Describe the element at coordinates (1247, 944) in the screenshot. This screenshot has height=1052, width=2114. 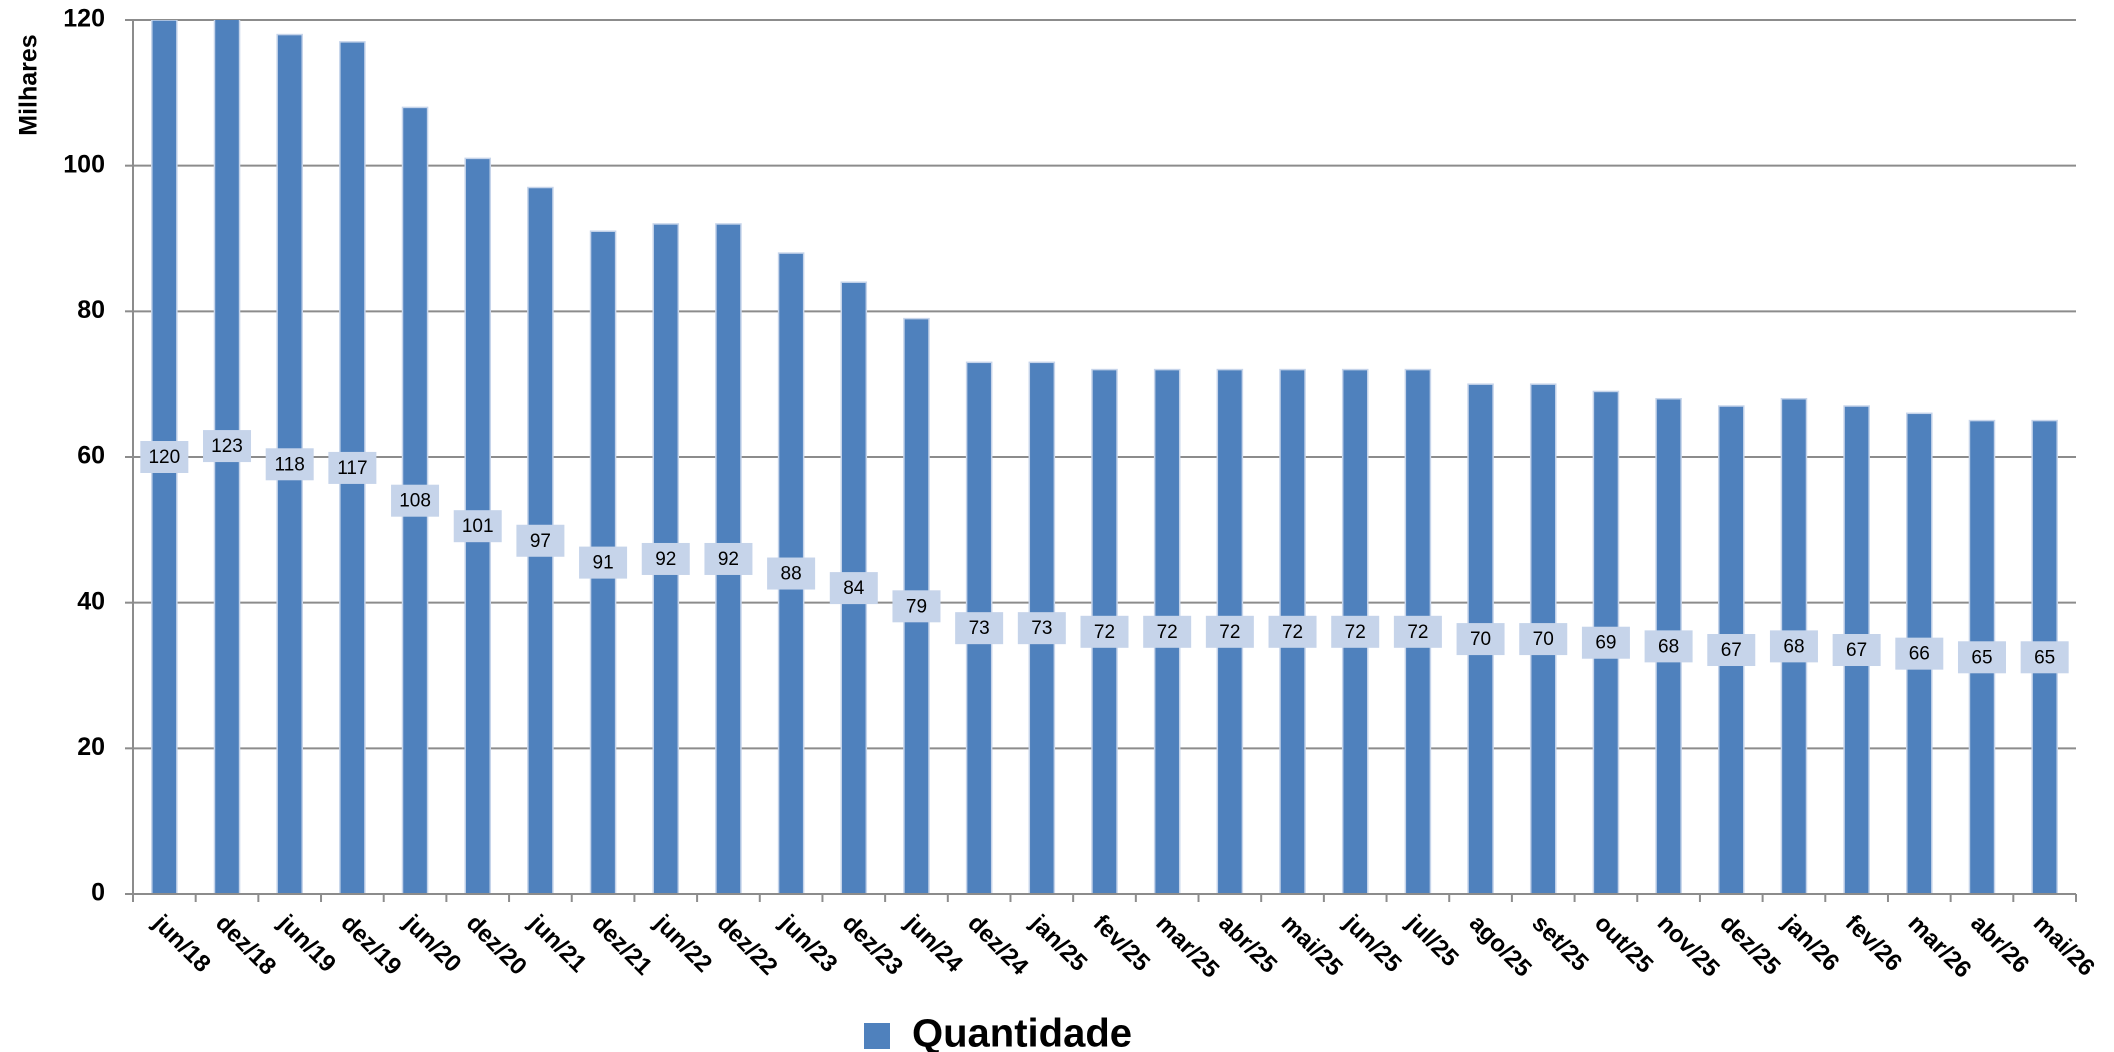
I see `x-tick-label: abr/25` at that location.